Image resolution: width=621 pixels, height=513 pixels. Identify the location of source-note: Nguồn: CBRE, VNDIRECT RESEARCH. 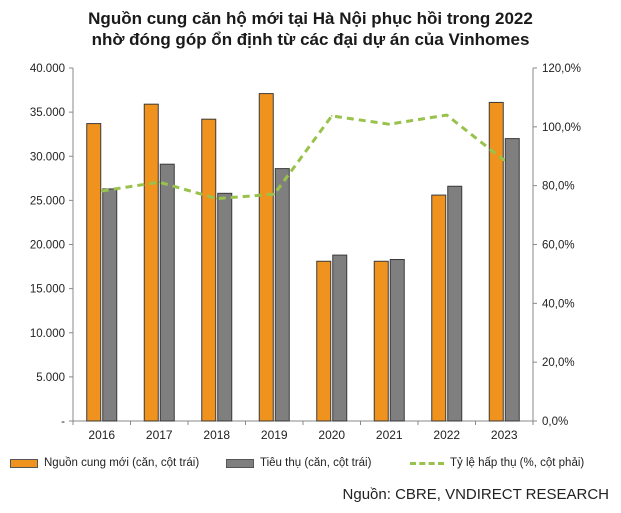
(475, 494).